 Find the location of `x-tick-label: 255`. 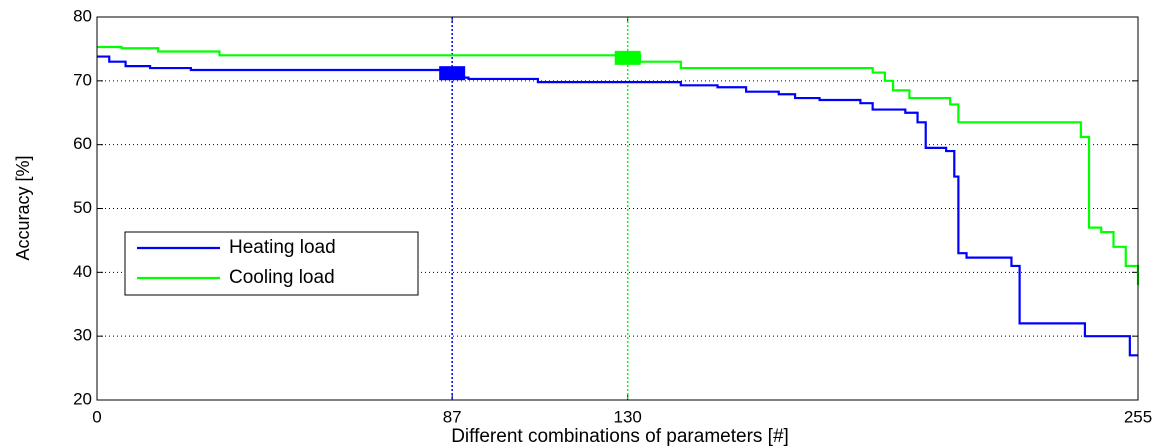

x-tick-label: 255 is located at coordinates (1138, 416).